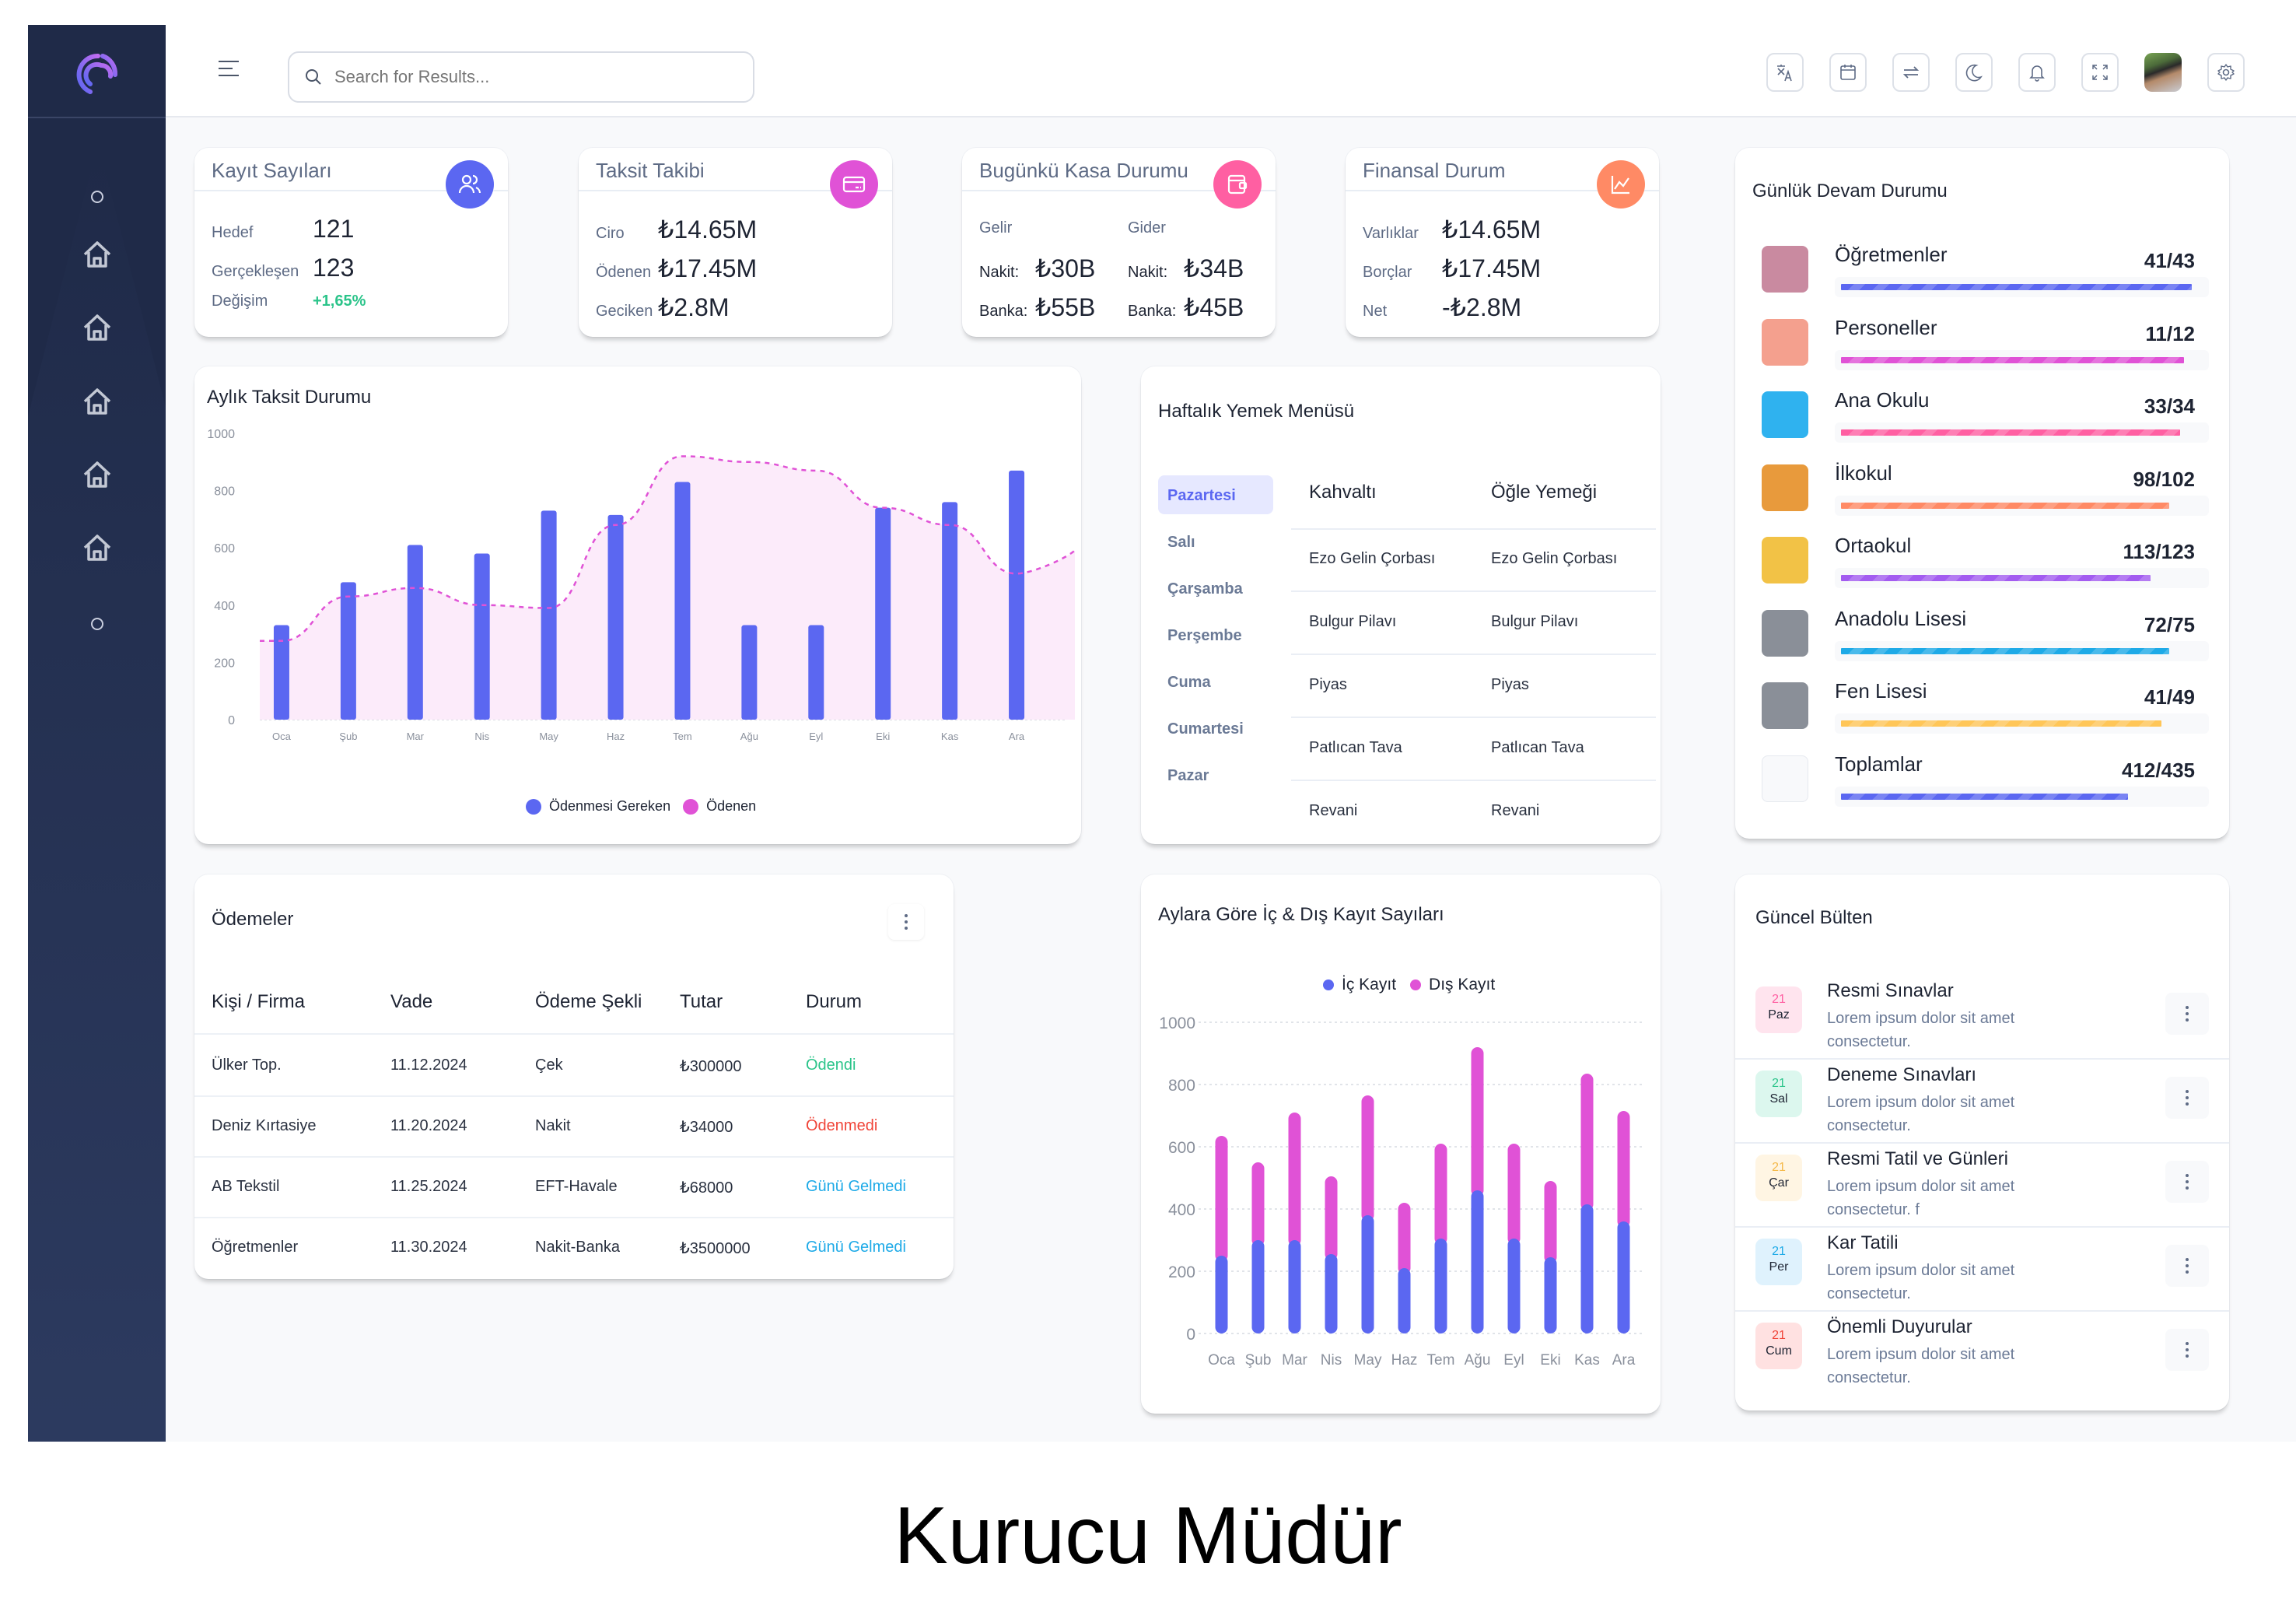 This screenshot has width=2296, height=1605. I want to click on legend-label: Ödenen, so click(732, 806).